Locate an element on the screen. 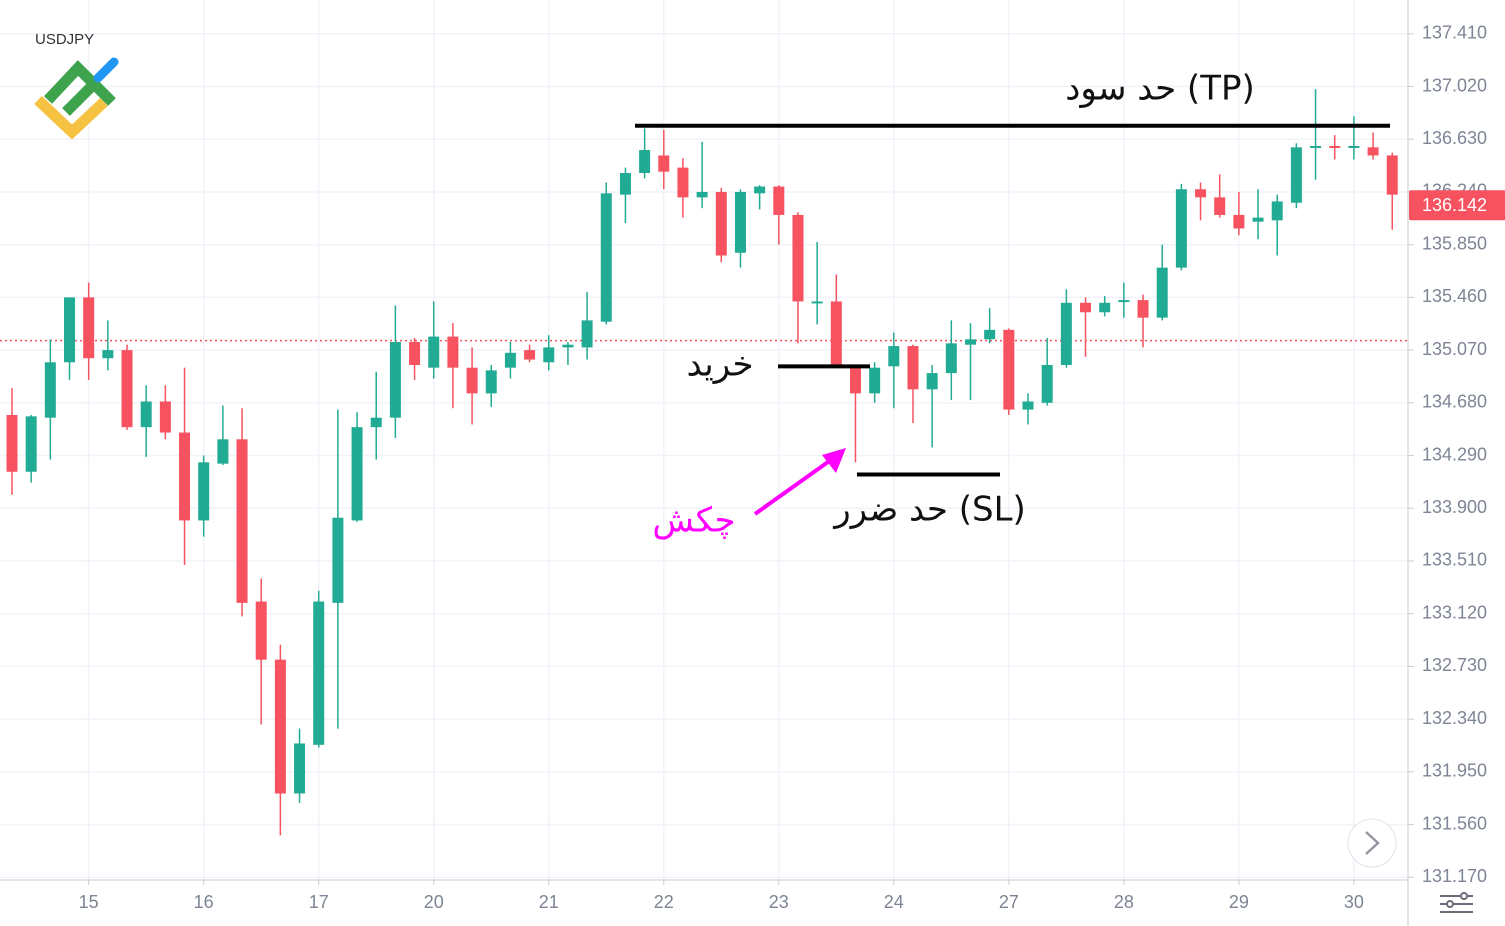 Image resolution: width=1505 pixels, height=926 pixels. x-tick-label: 21 is located at coordinates (549, 902).